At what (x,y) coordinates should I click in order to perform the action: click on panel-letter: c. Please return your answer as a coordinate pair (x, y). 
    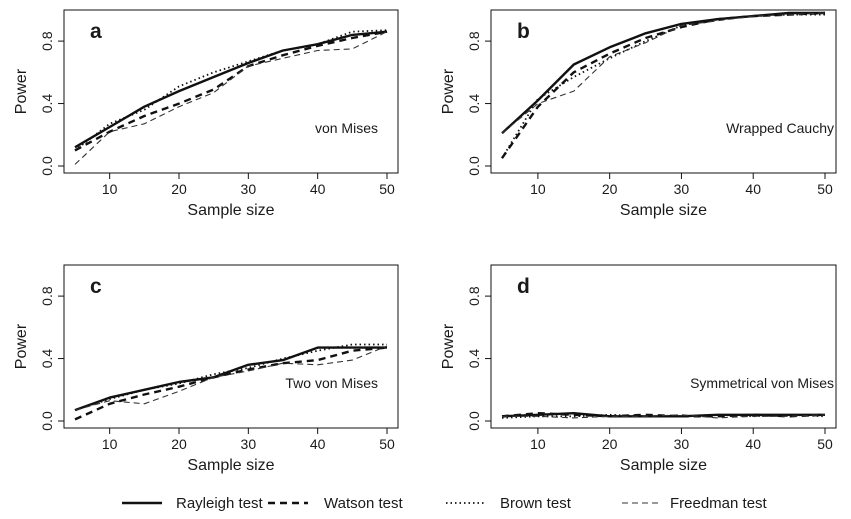
    Looking at the image, I should click on (96, 286).